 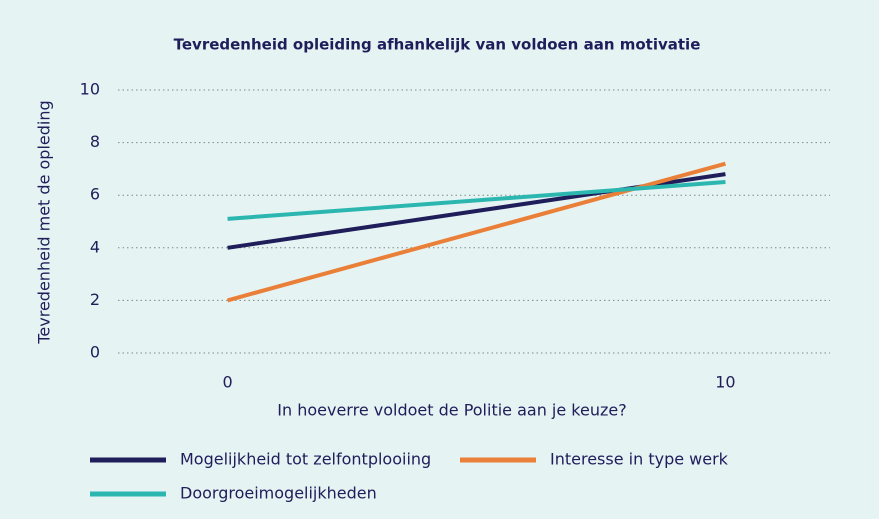 I want to click on x-tick-label: 0, so click(x=227, y=382).